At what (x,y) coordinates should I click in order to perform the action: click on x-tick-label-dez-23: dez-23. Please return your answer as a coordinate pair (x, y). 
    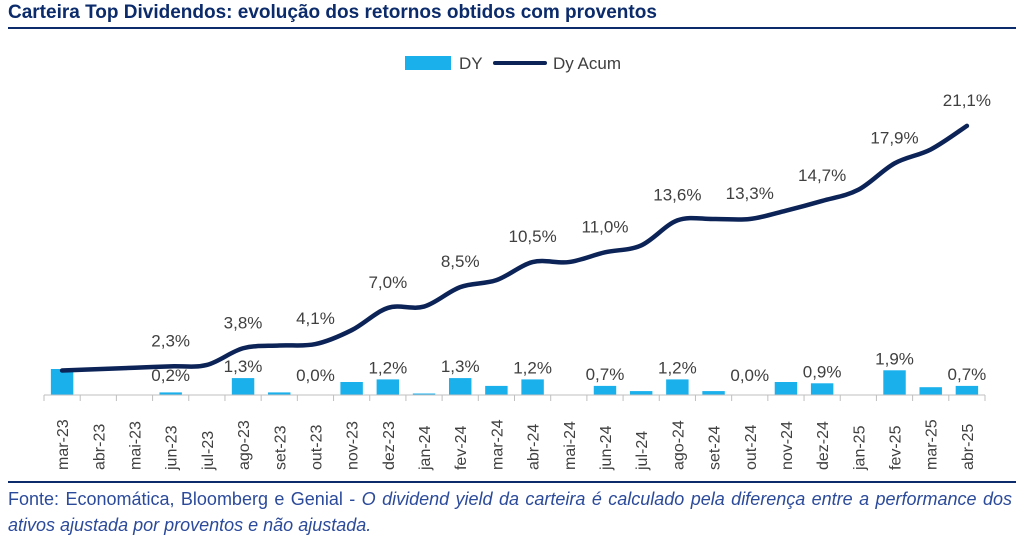
    Looking at the image, I should click on (389, 445).